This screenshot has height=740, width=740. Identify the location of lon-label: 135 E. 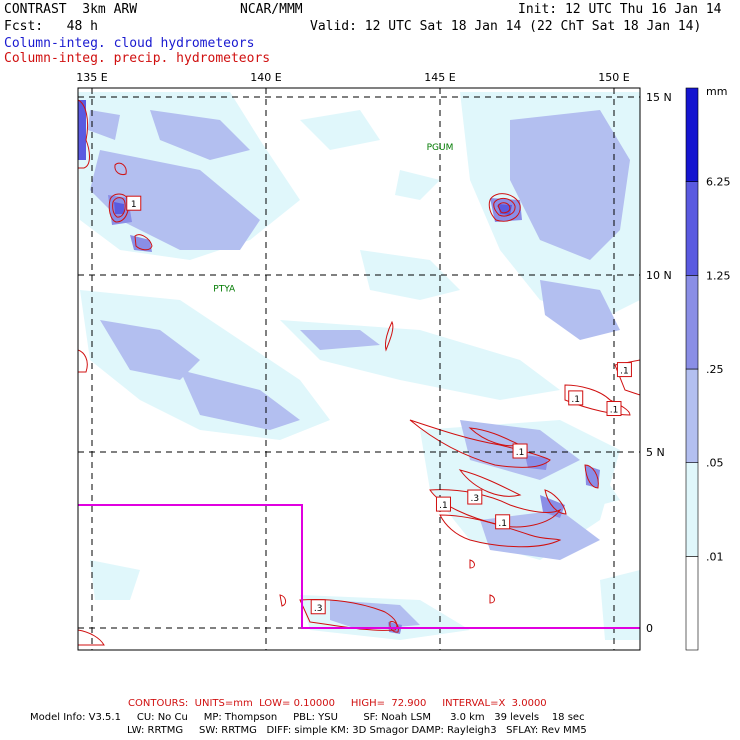
(91, 77).